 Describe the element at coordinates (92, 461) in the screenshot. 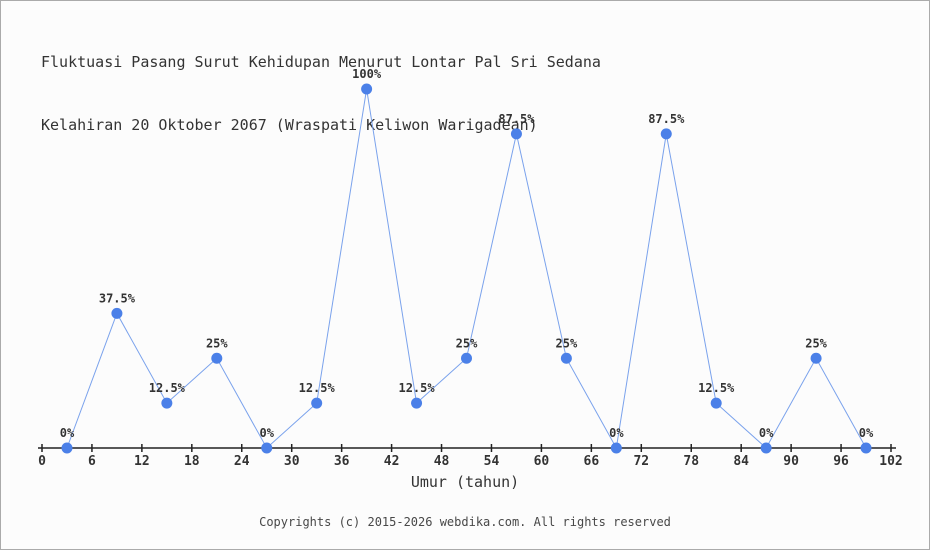

I see `x-axis-tick-label: 6` at that location.